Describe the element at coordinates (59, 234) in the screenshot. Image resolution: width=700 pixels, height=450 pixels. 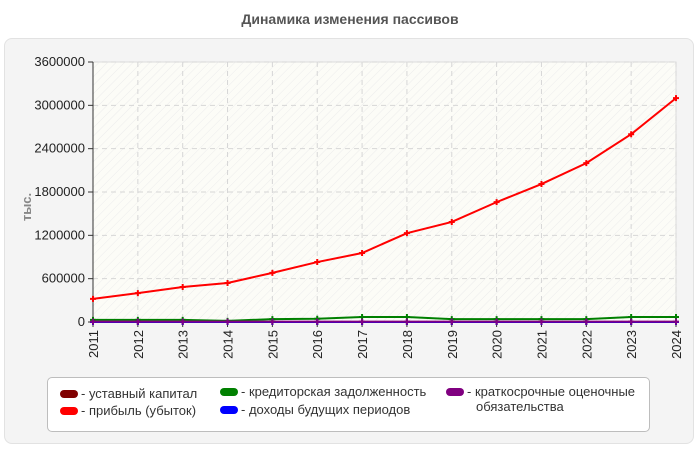
I see `y-tick-label: 1200000` at that location.